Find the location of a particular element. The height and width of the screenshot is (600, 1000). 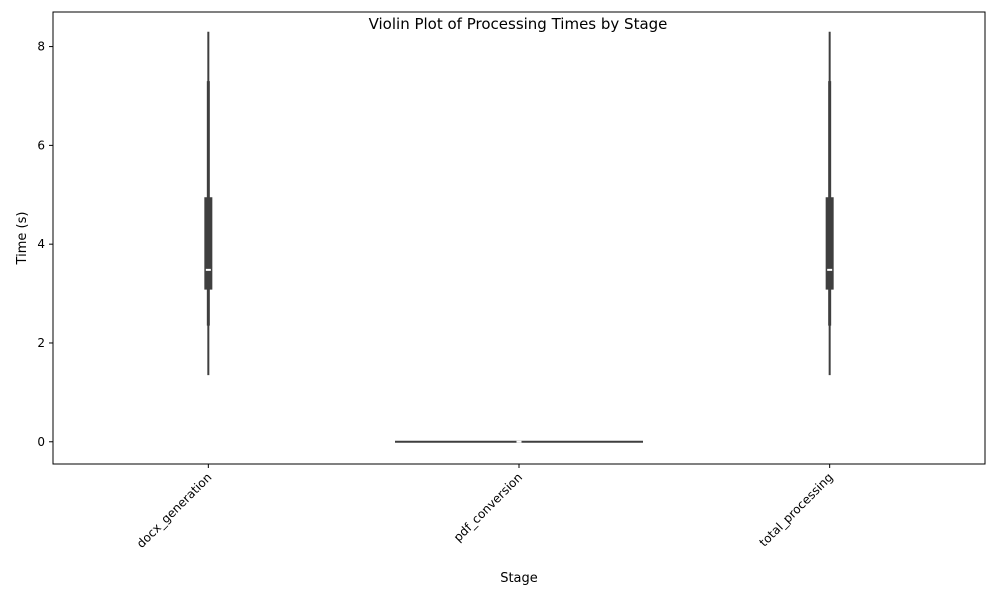

y-tick-label: 8 is located at coordinates (41, 47).